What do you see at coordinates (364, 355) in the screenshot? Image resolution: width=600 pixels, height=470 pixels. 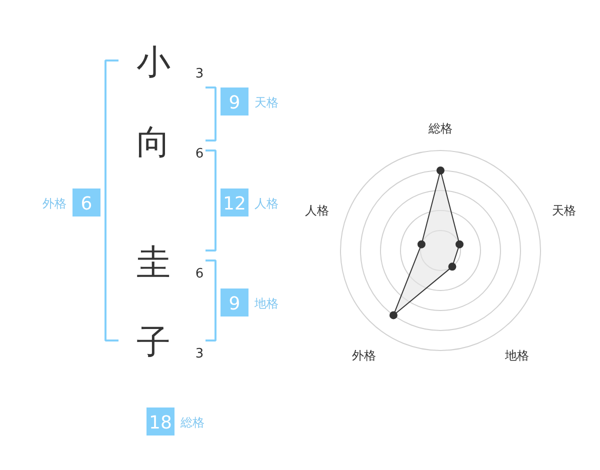 I see `spoke-label: 外格` at bounding box center [364, 355].